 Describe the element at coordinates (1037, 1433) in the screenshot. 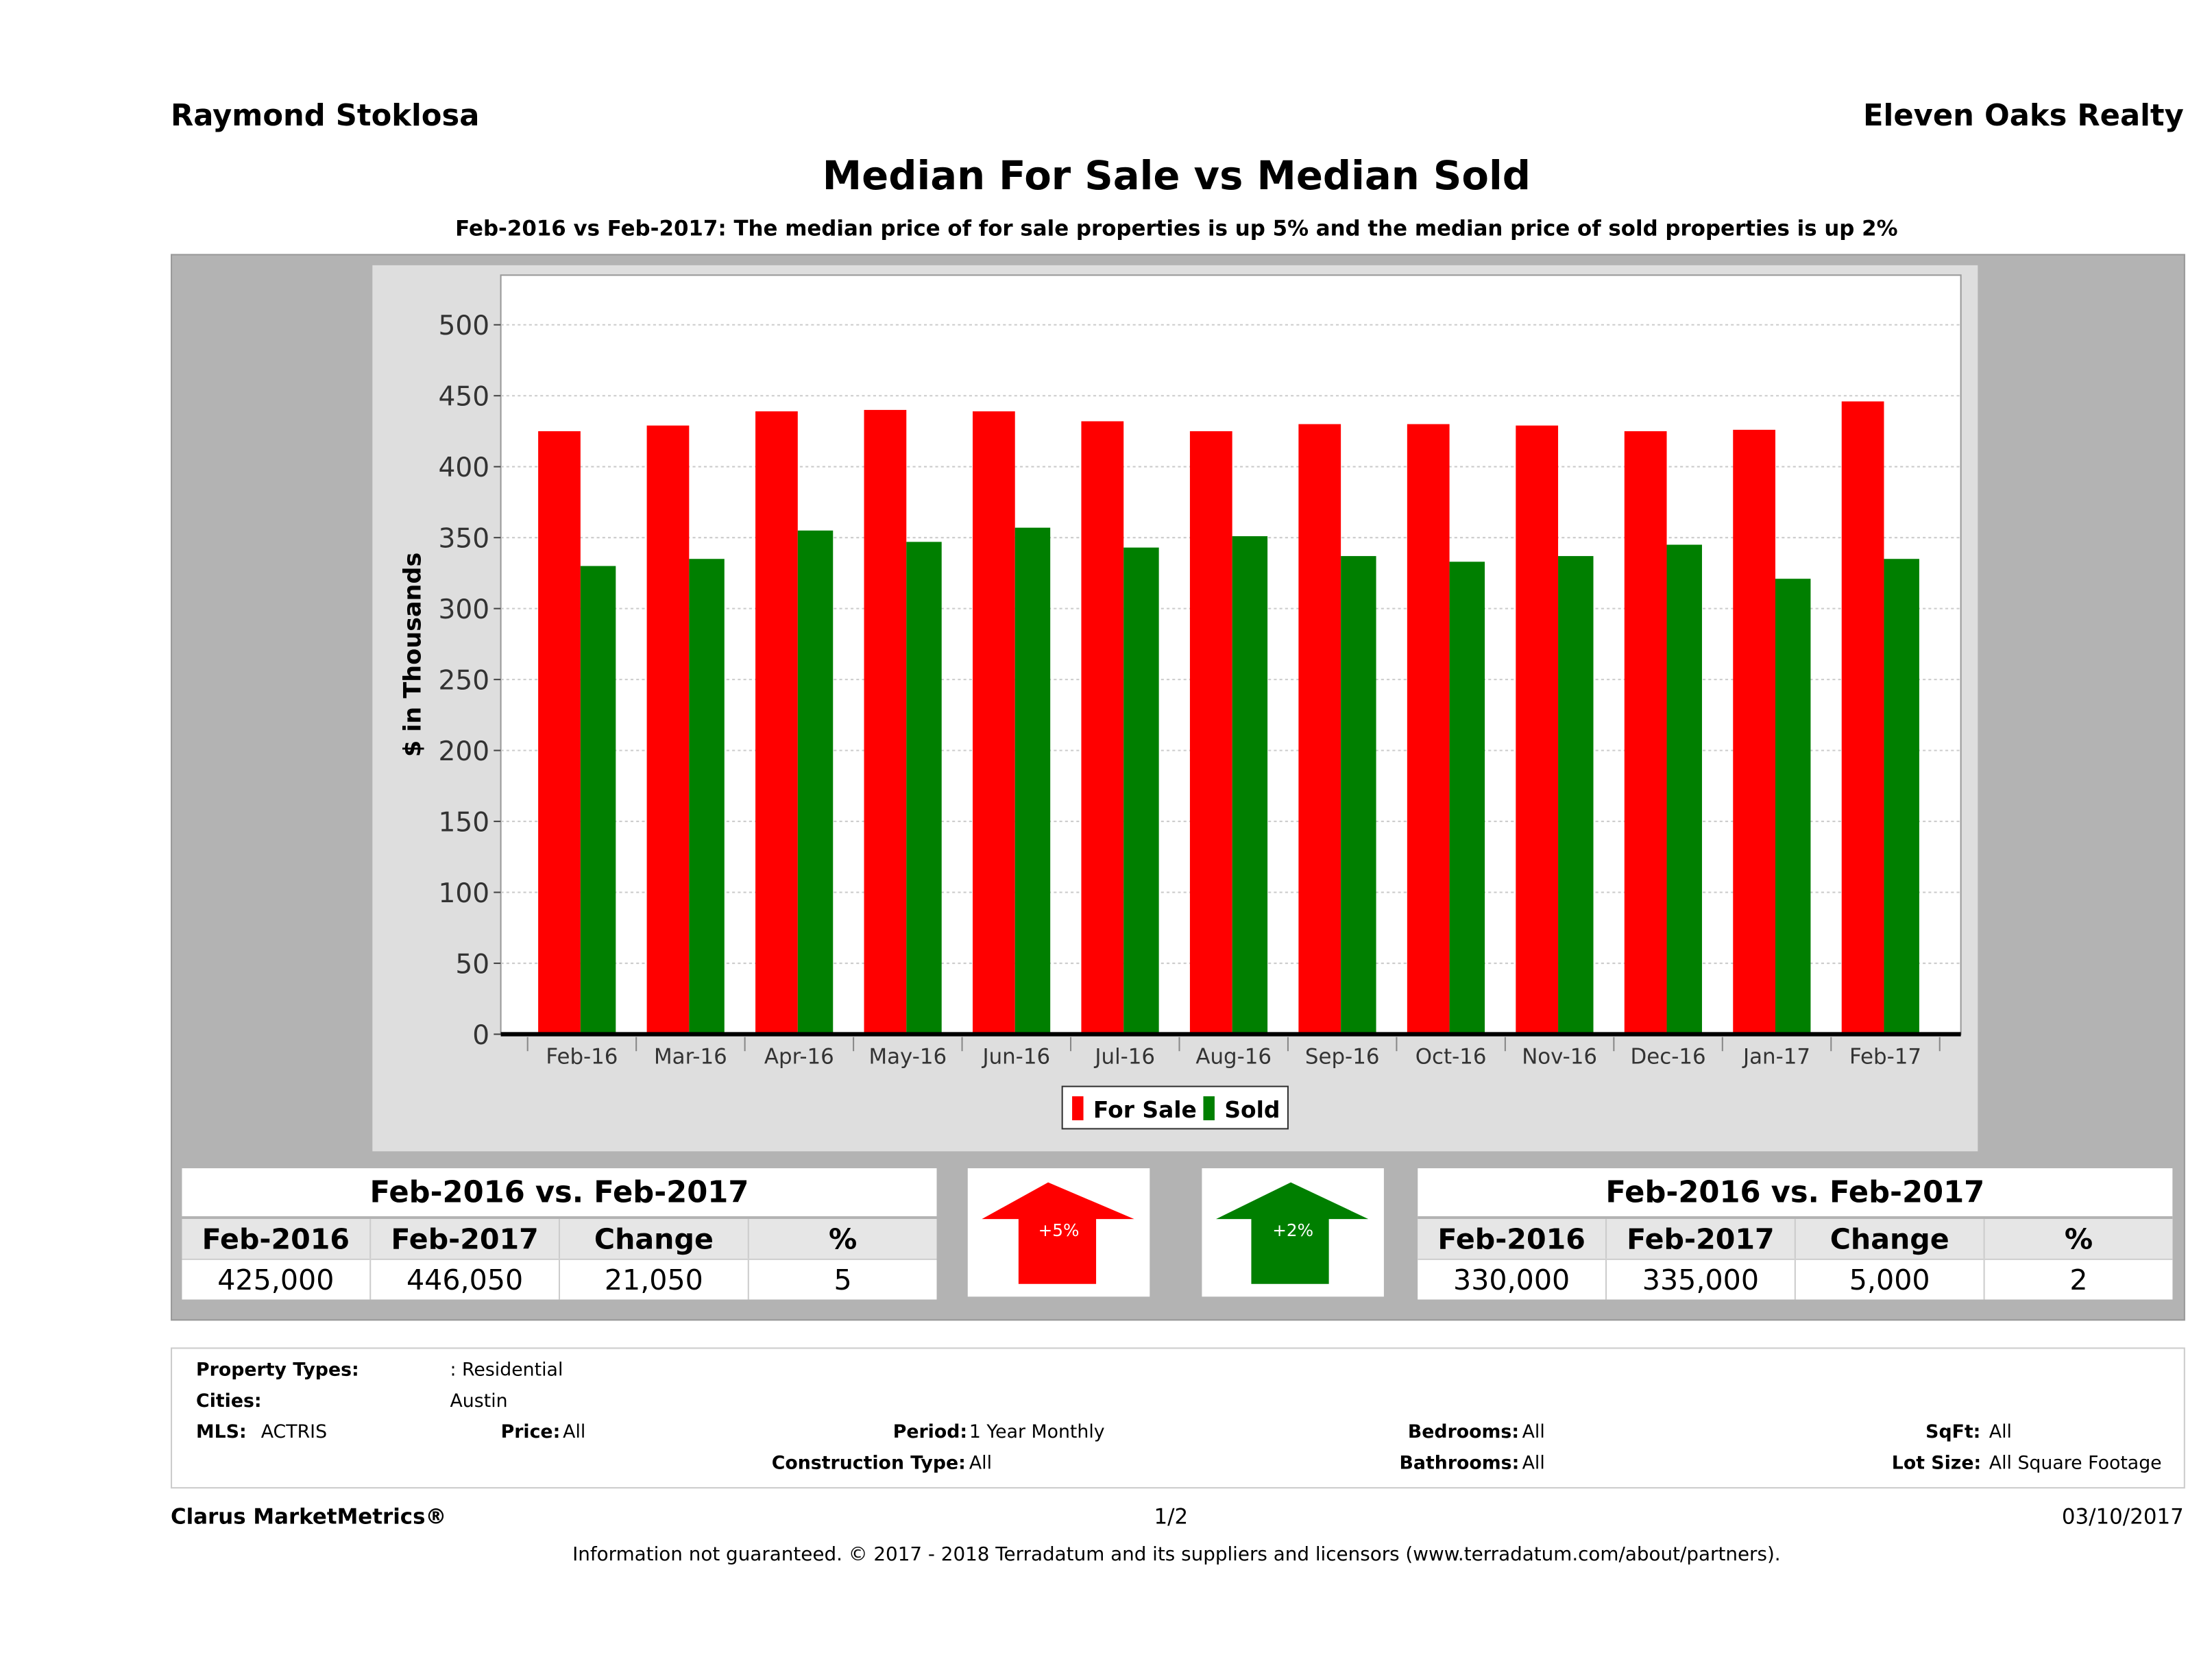

I see `period-value: 1 Year Monthly` at that location.